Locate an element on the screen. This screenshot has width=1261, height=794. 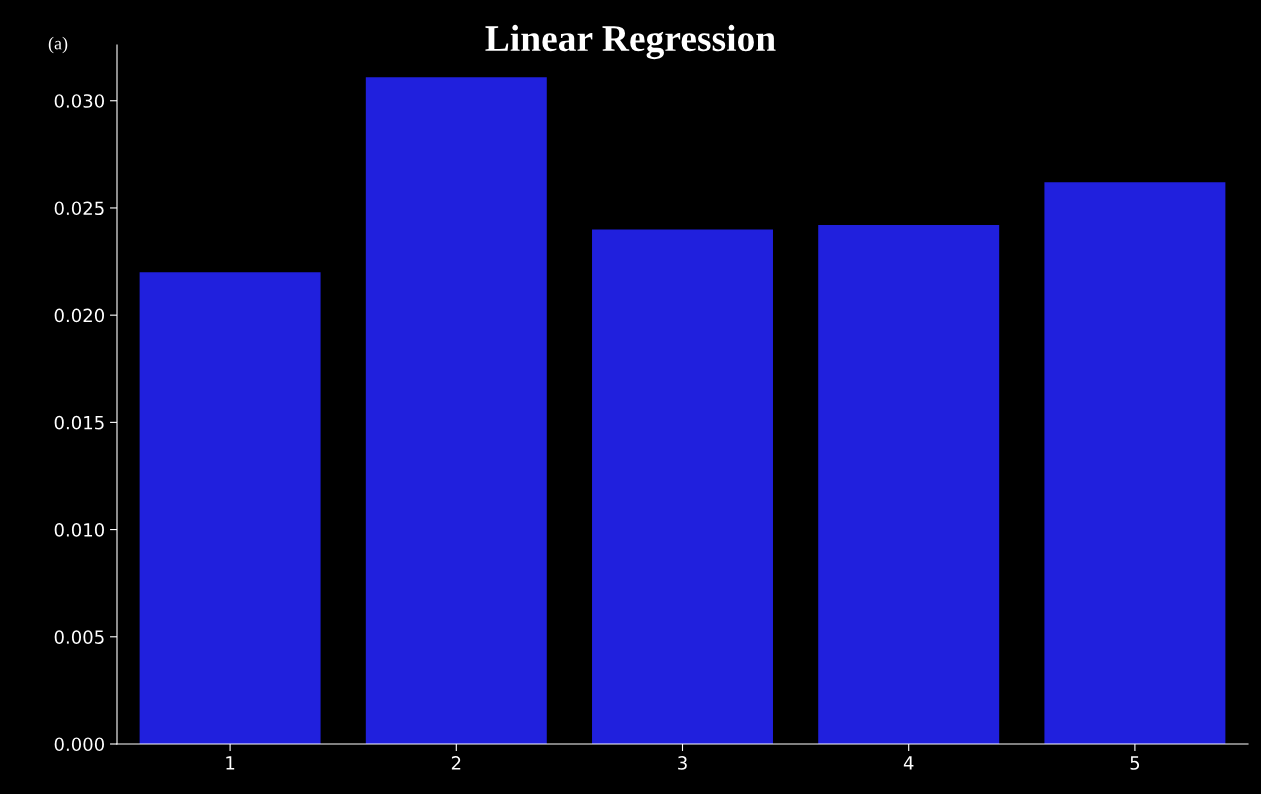
y-tick-label: 0.025 is located at coordinates (79, 208).